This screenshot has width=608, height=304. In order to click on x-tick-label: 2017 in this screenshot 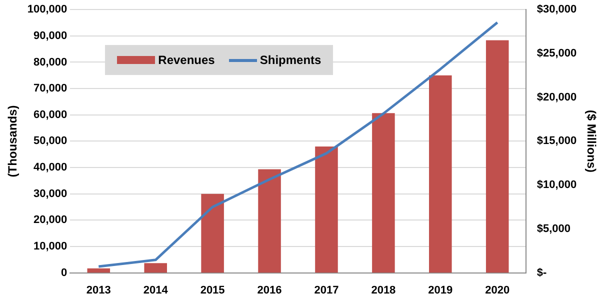, I will do `click(326, 290)`.